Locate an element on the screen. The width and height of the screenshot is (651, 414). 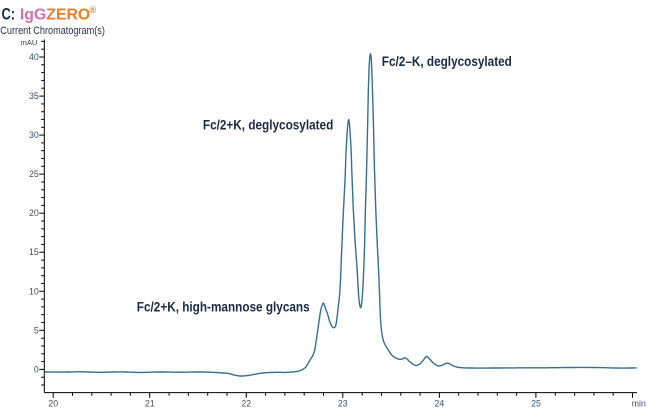
svg-text: 40 is located at coordinates (34, 57).